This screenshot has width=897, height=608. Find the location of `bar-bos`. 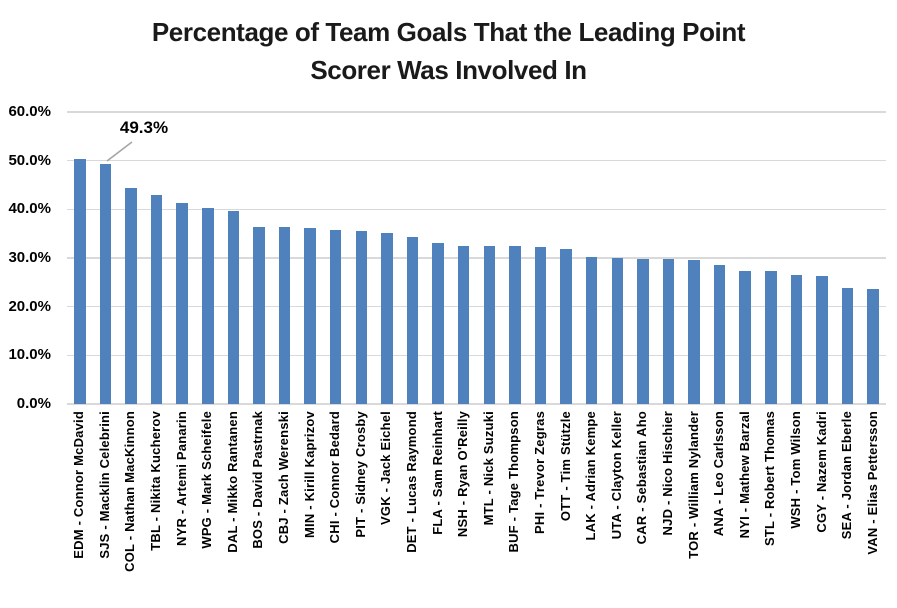

bar-bos is located at coordinates (259, 315).